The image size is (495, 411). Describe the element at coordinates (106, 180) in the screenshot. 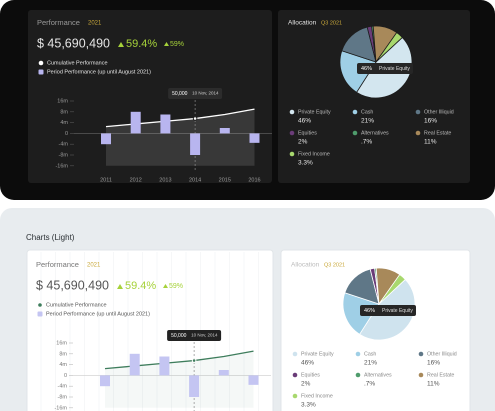

I see `x-tick-label: 2011` at that location.